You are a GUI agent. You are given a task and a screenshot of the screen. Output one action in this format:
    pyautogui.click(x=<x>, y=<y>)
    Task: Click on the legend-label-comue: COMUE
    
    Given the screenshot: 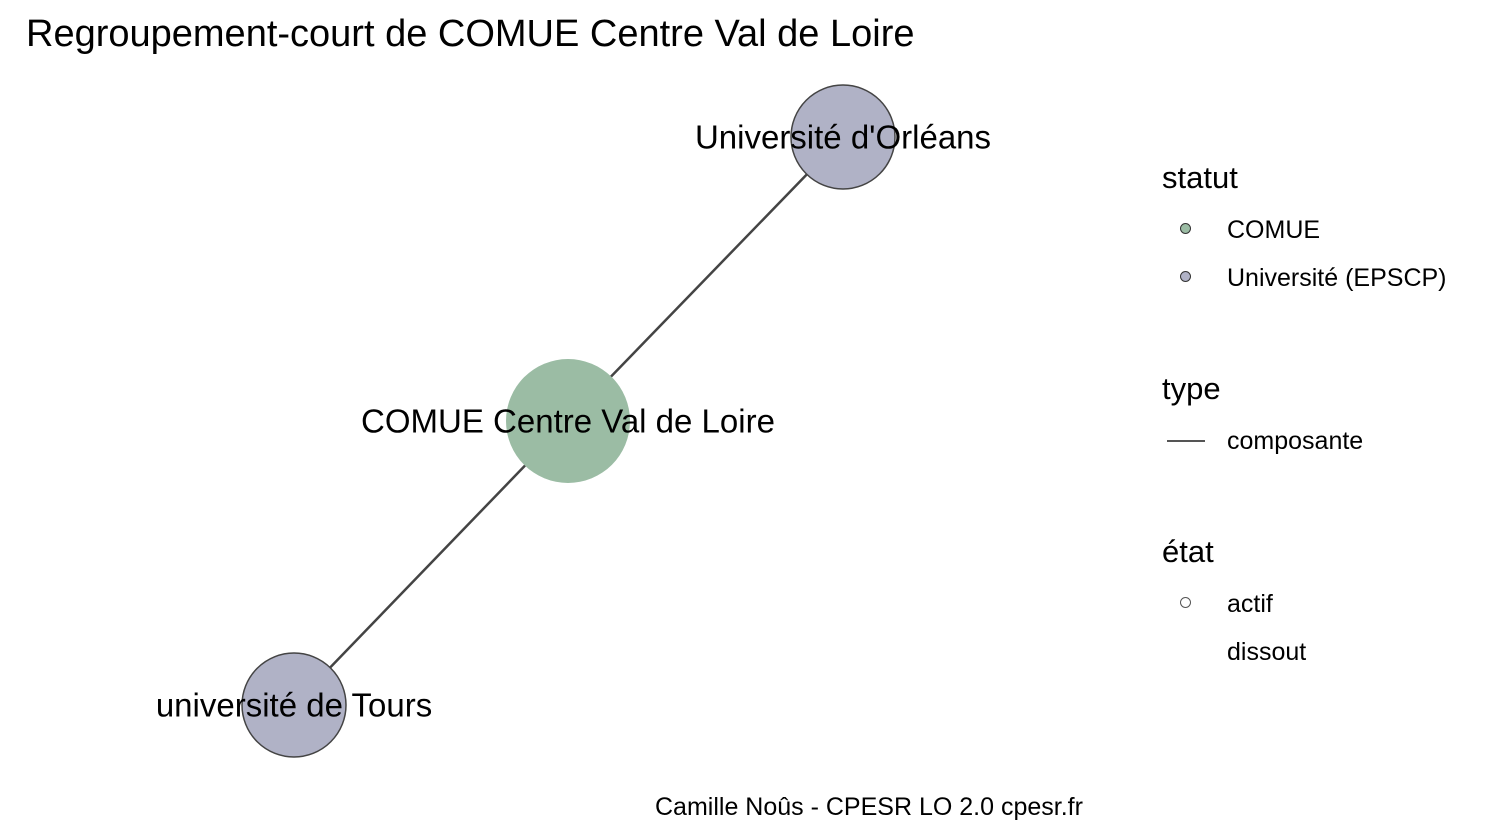 What is the action you would take?
    pyautogui.click(x=1274, y=230)
    